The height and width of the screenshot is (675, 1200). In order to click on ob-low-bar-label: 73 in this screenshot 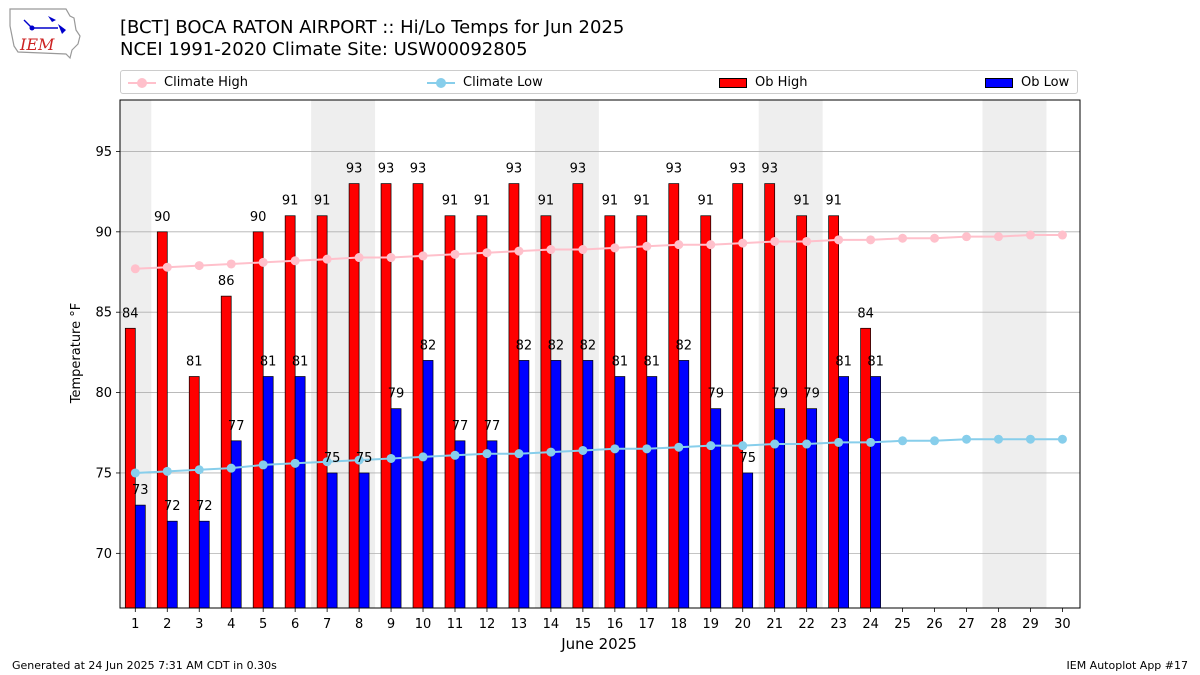, I will do `click(140, 490)`.